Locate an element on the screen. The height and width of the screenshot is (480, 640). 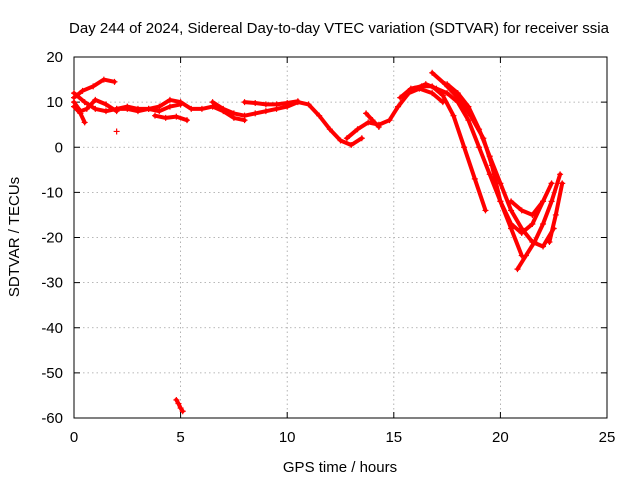
x-tick-label: 20 is located at coordinates (500, 437).